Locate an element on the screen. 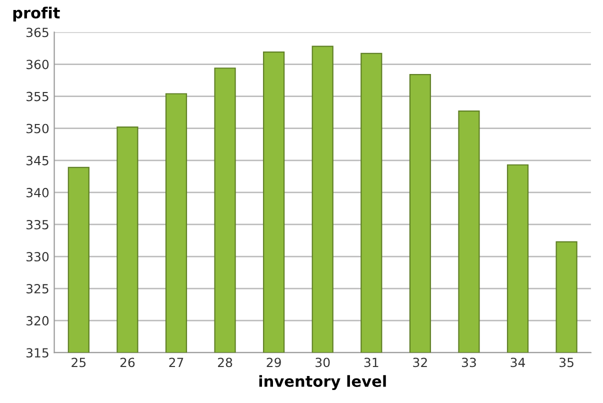 The height and width of the screenshot is (403, 603). x-tick-label: 25 is located at coordinates (79, 363).